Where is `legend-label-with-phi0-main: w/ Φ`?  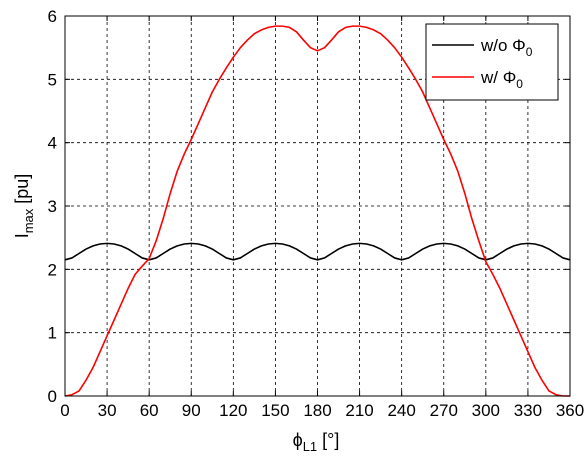
legend-label-with-phi0-main: w/ Φ is located at coordinates (498, 77).